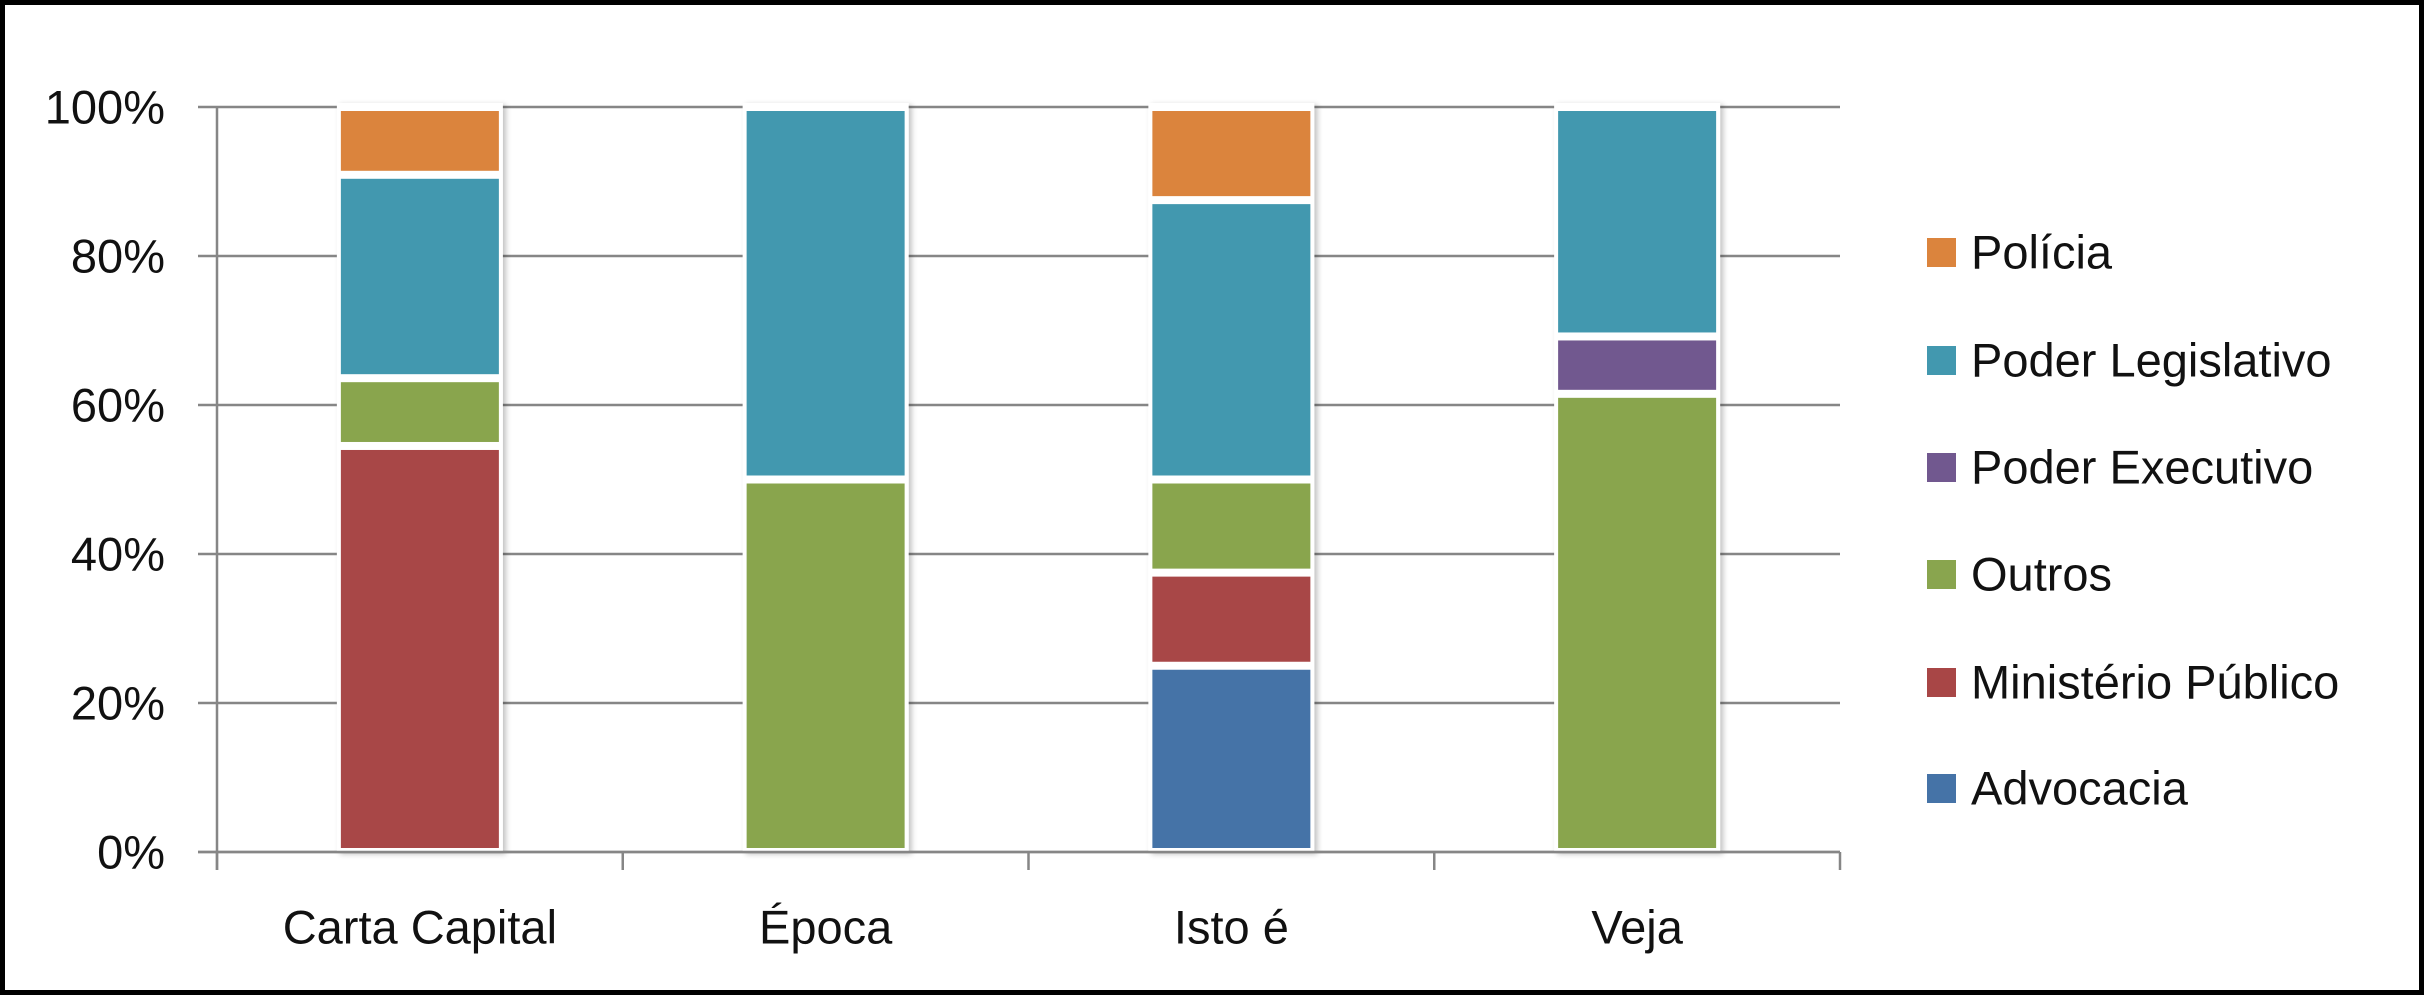 This screenshot has height=1000, width=2424. What do you see at coordinates (118, 554) in the screenshot?
I see `y-tick-label: 40%` at bounding box center [118, 554].